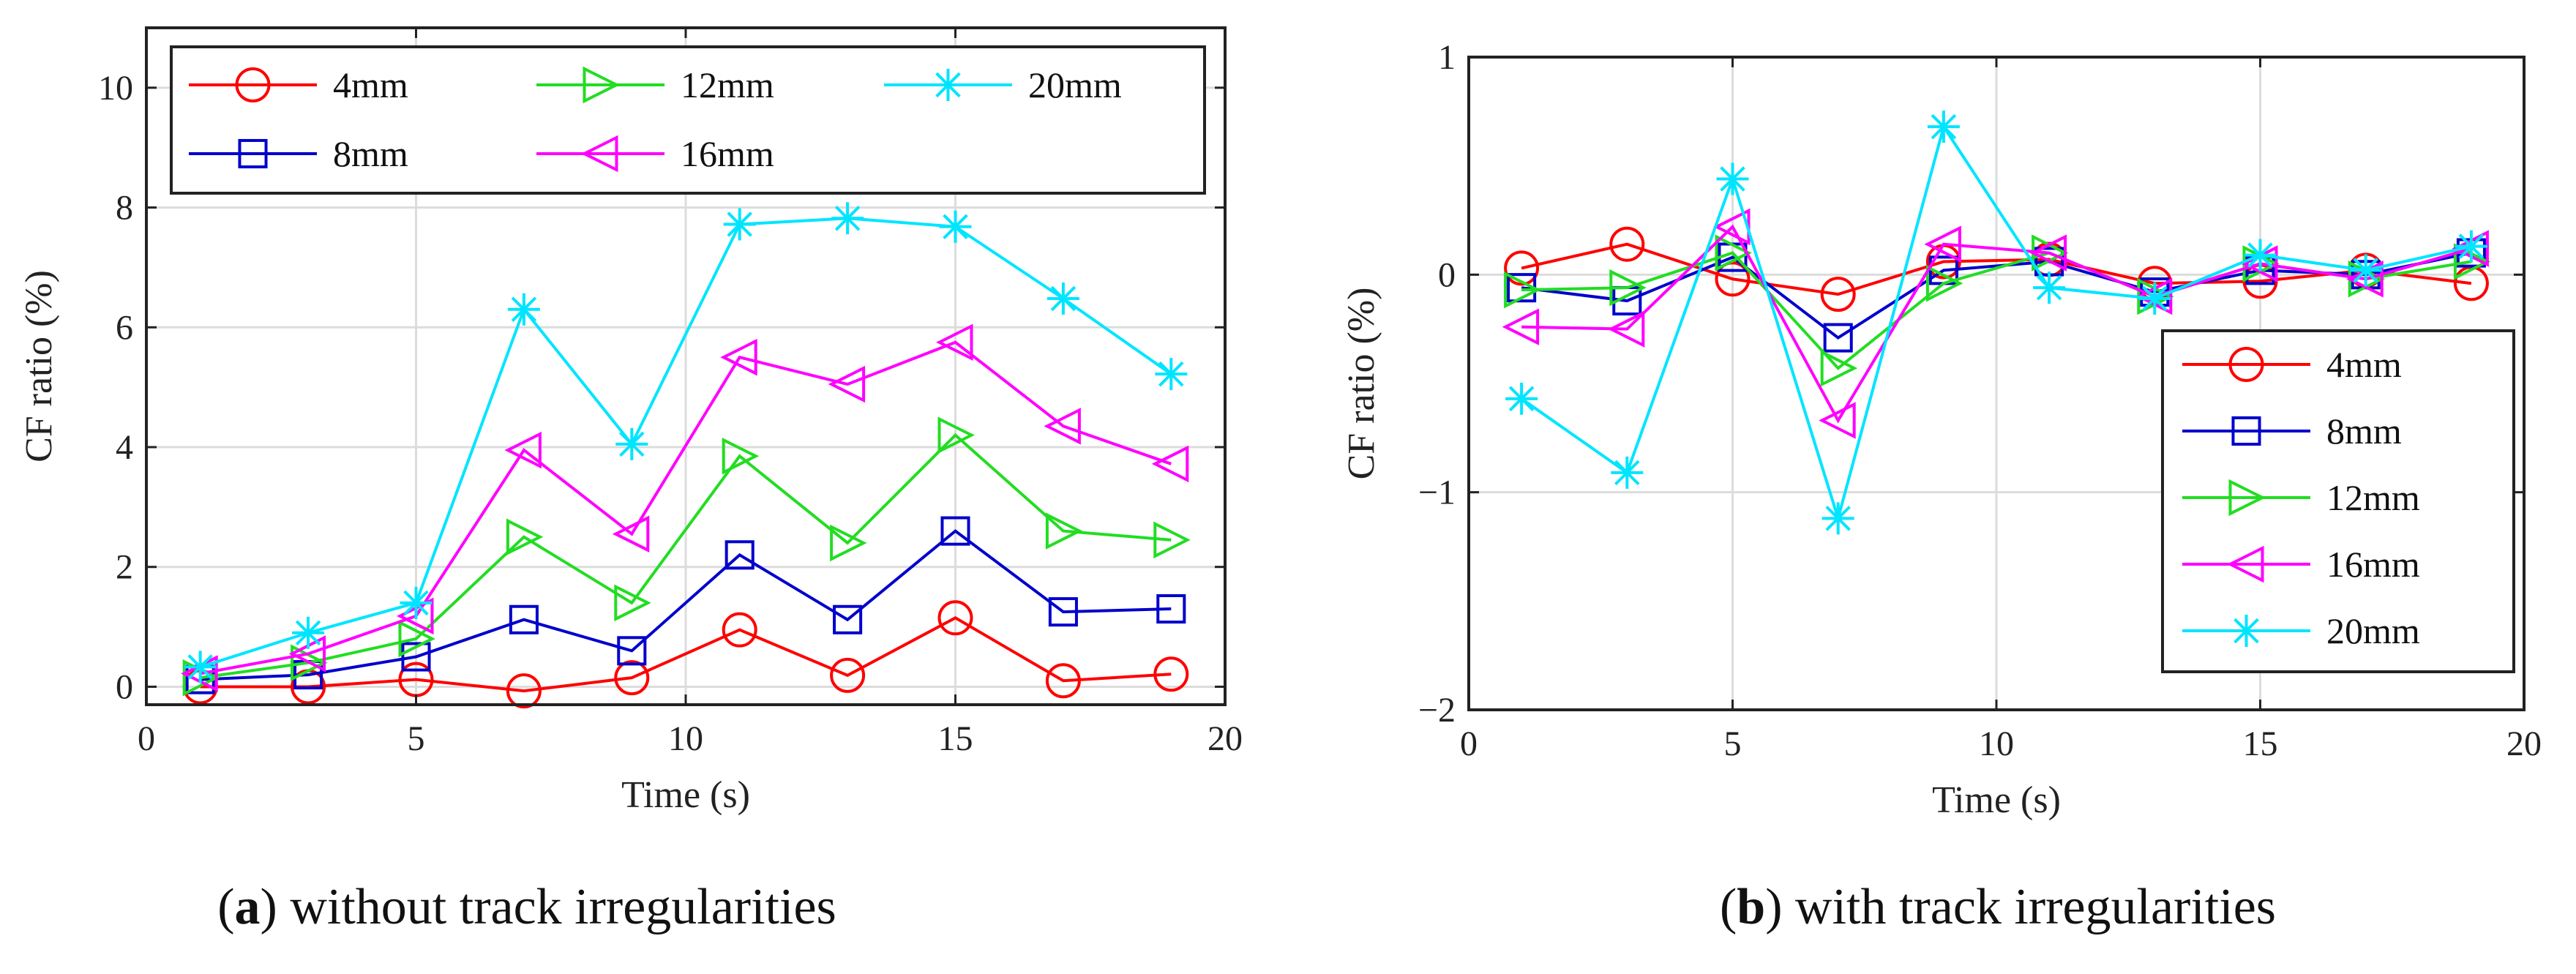  I want to click on y-tick-label: 8, so click(124, 208).